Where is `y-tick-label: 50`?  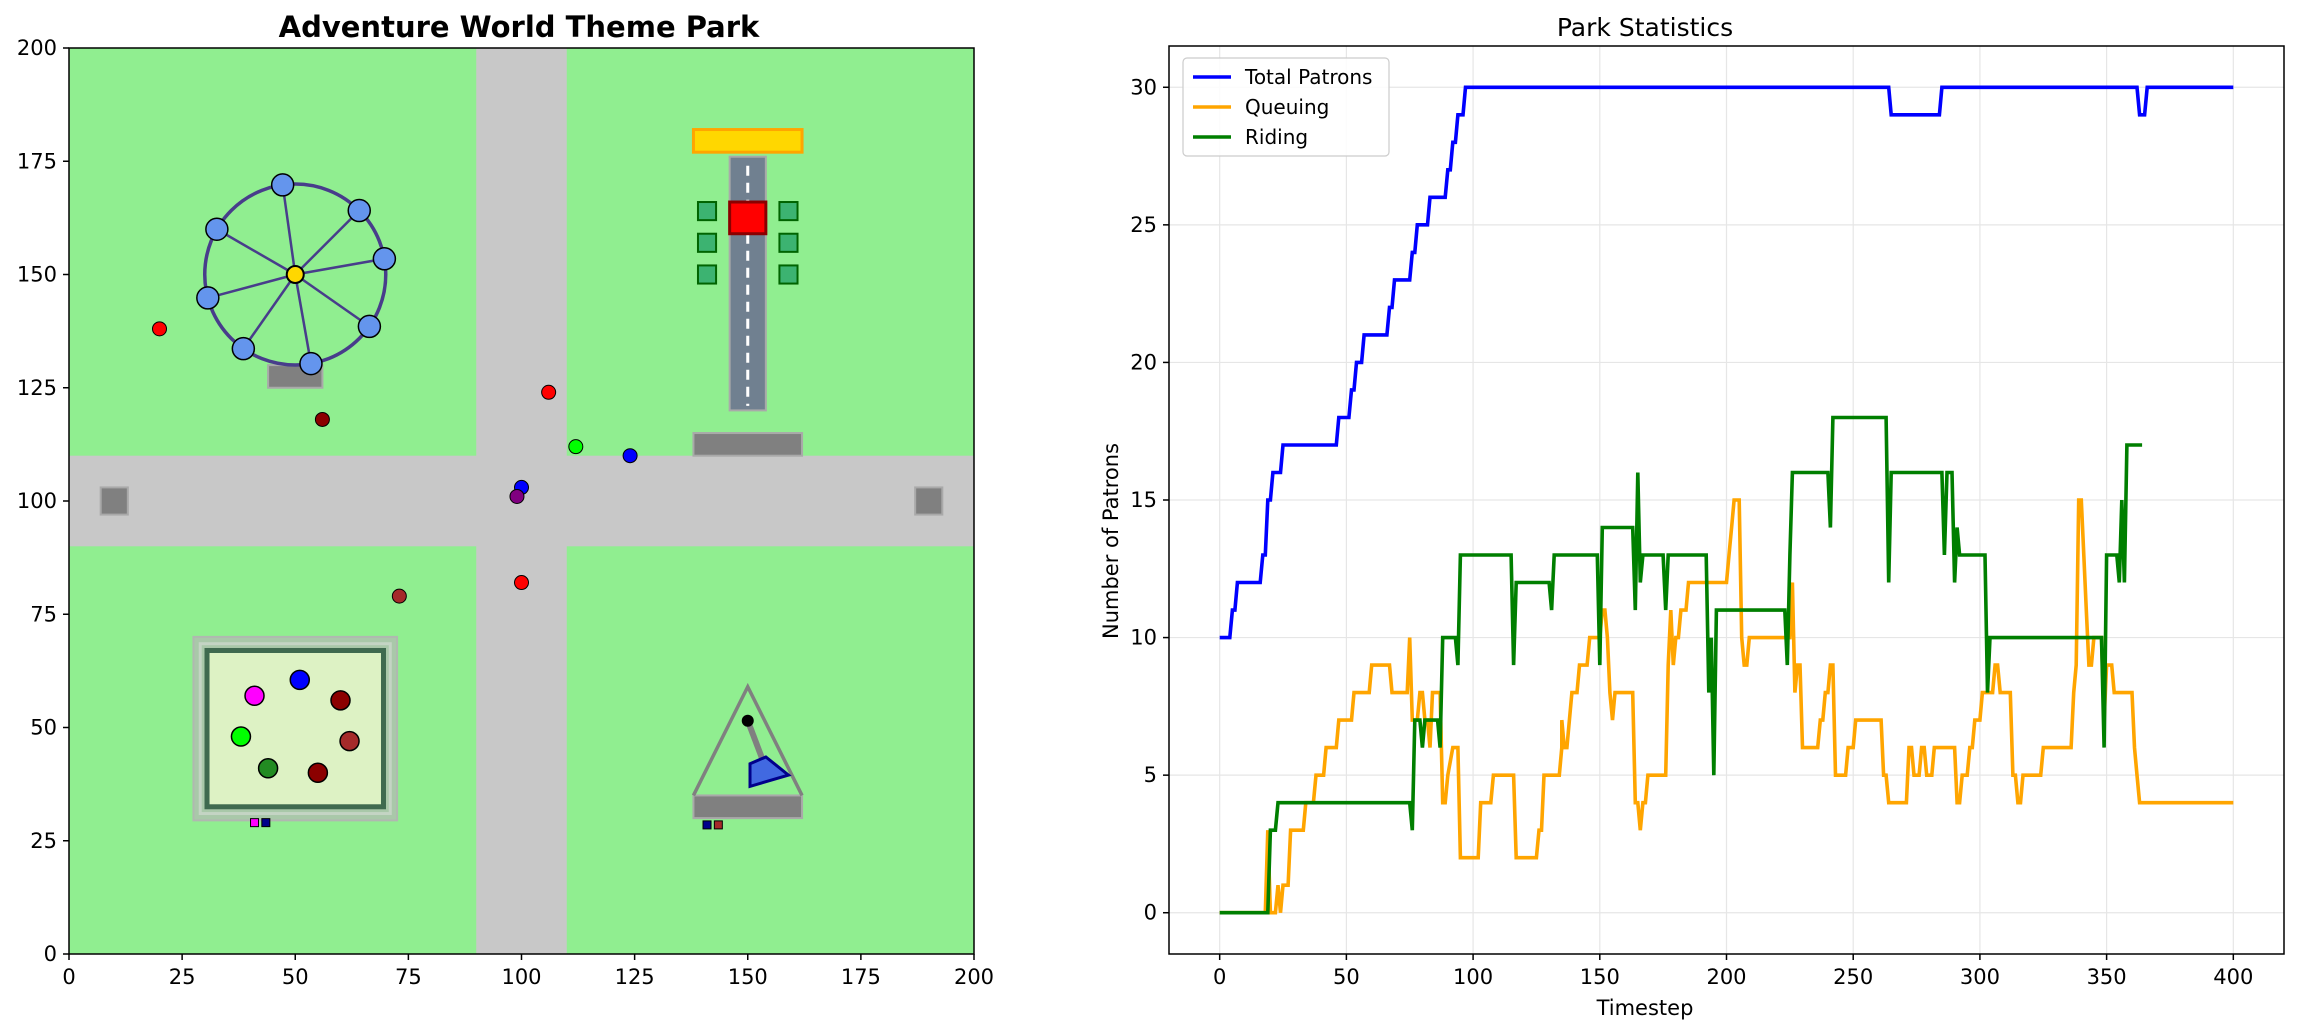
y-tick-label: 50 is located at coordinates (43, 728).